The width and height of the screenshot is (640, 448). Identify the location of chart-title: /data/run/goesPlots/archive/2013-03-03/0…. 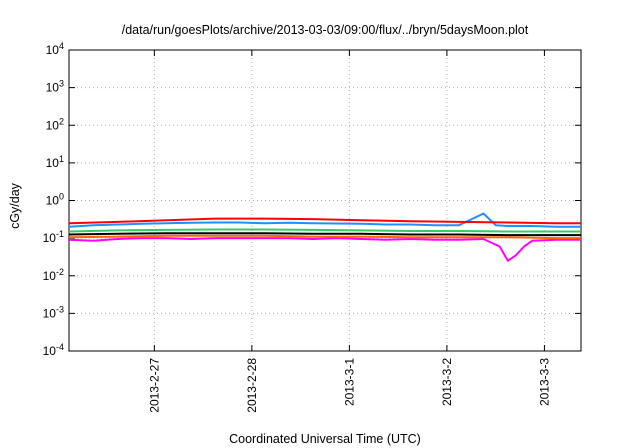
(325, 30).